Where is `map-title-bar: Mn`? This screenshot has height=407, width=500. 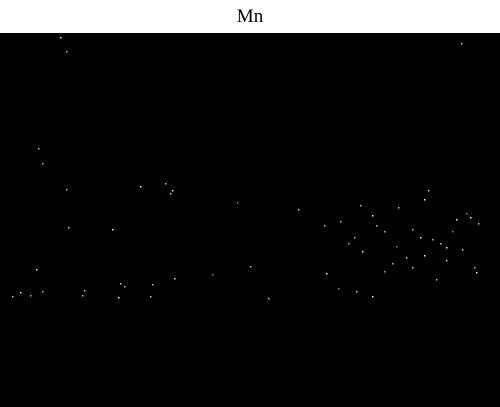 map-title-bar: Mn is located at coordinates (250, 16).